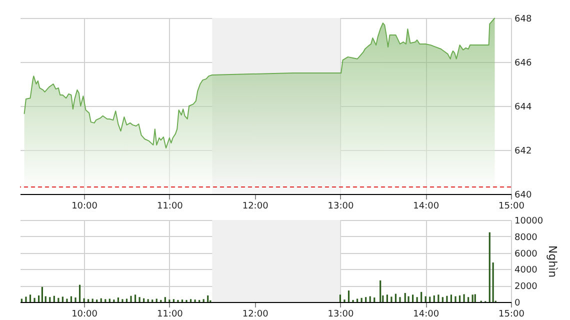 The image size is (570, 320). Describe the element at coordinates (523, 151) in the screenshot. I see `y-tick-label: 642` at that location.